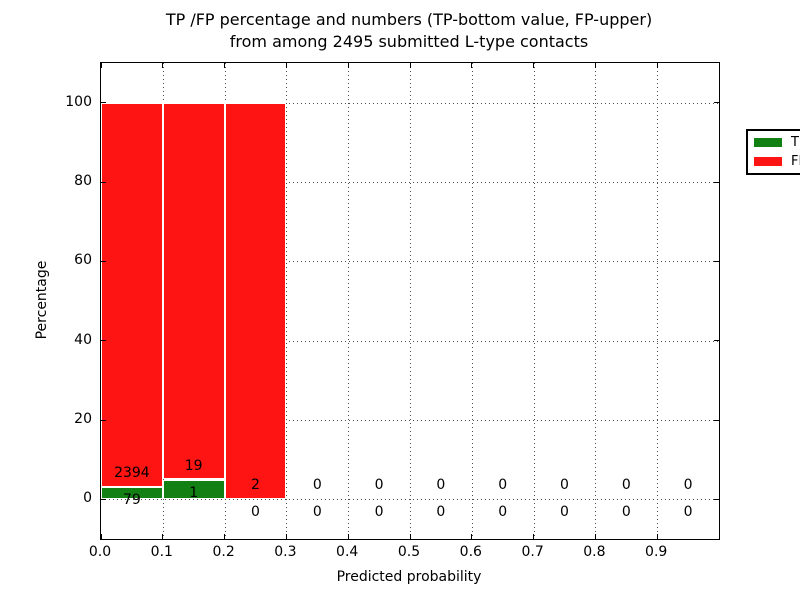  What do you see at coordinates (409, 552) in the screenshot?
I see `x-tick-label: 0.5` at bounding box center [409, 552].